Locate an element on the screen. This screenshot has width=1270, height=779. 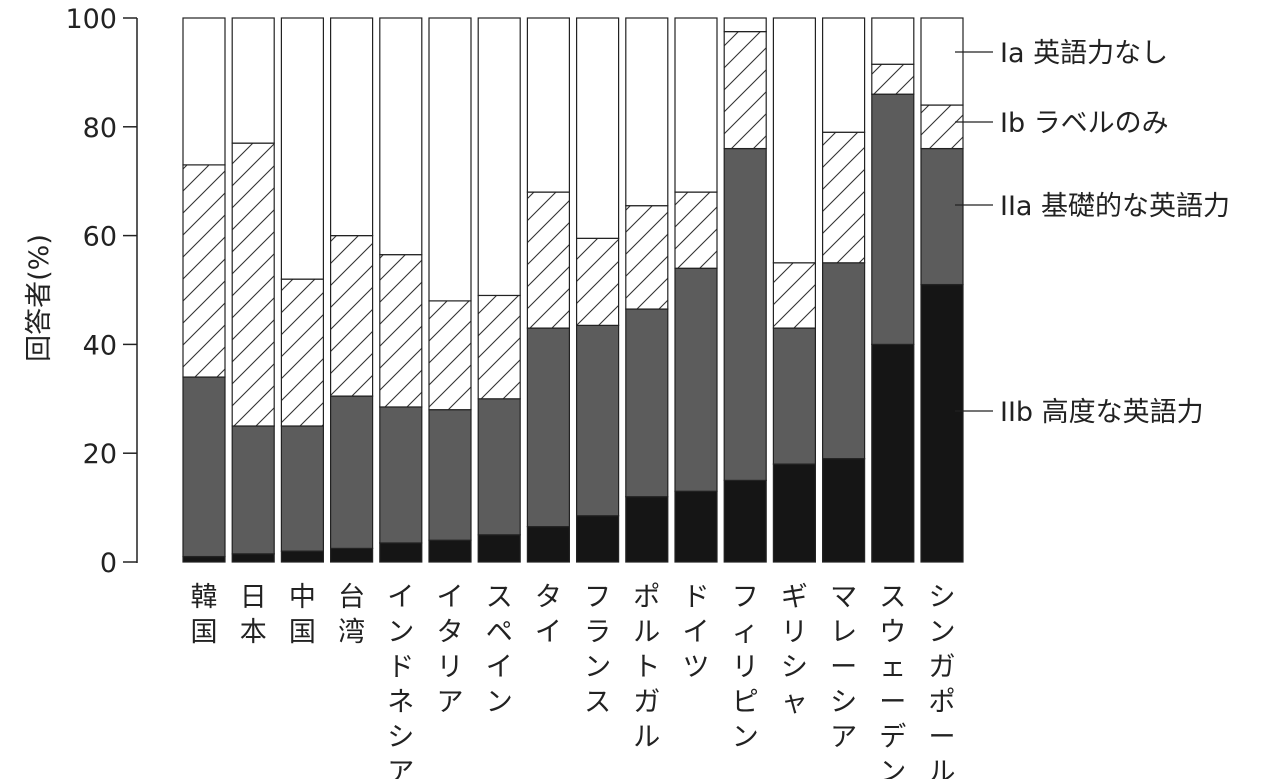
y-tick-label: 40 is located at coordinates (100, 345).